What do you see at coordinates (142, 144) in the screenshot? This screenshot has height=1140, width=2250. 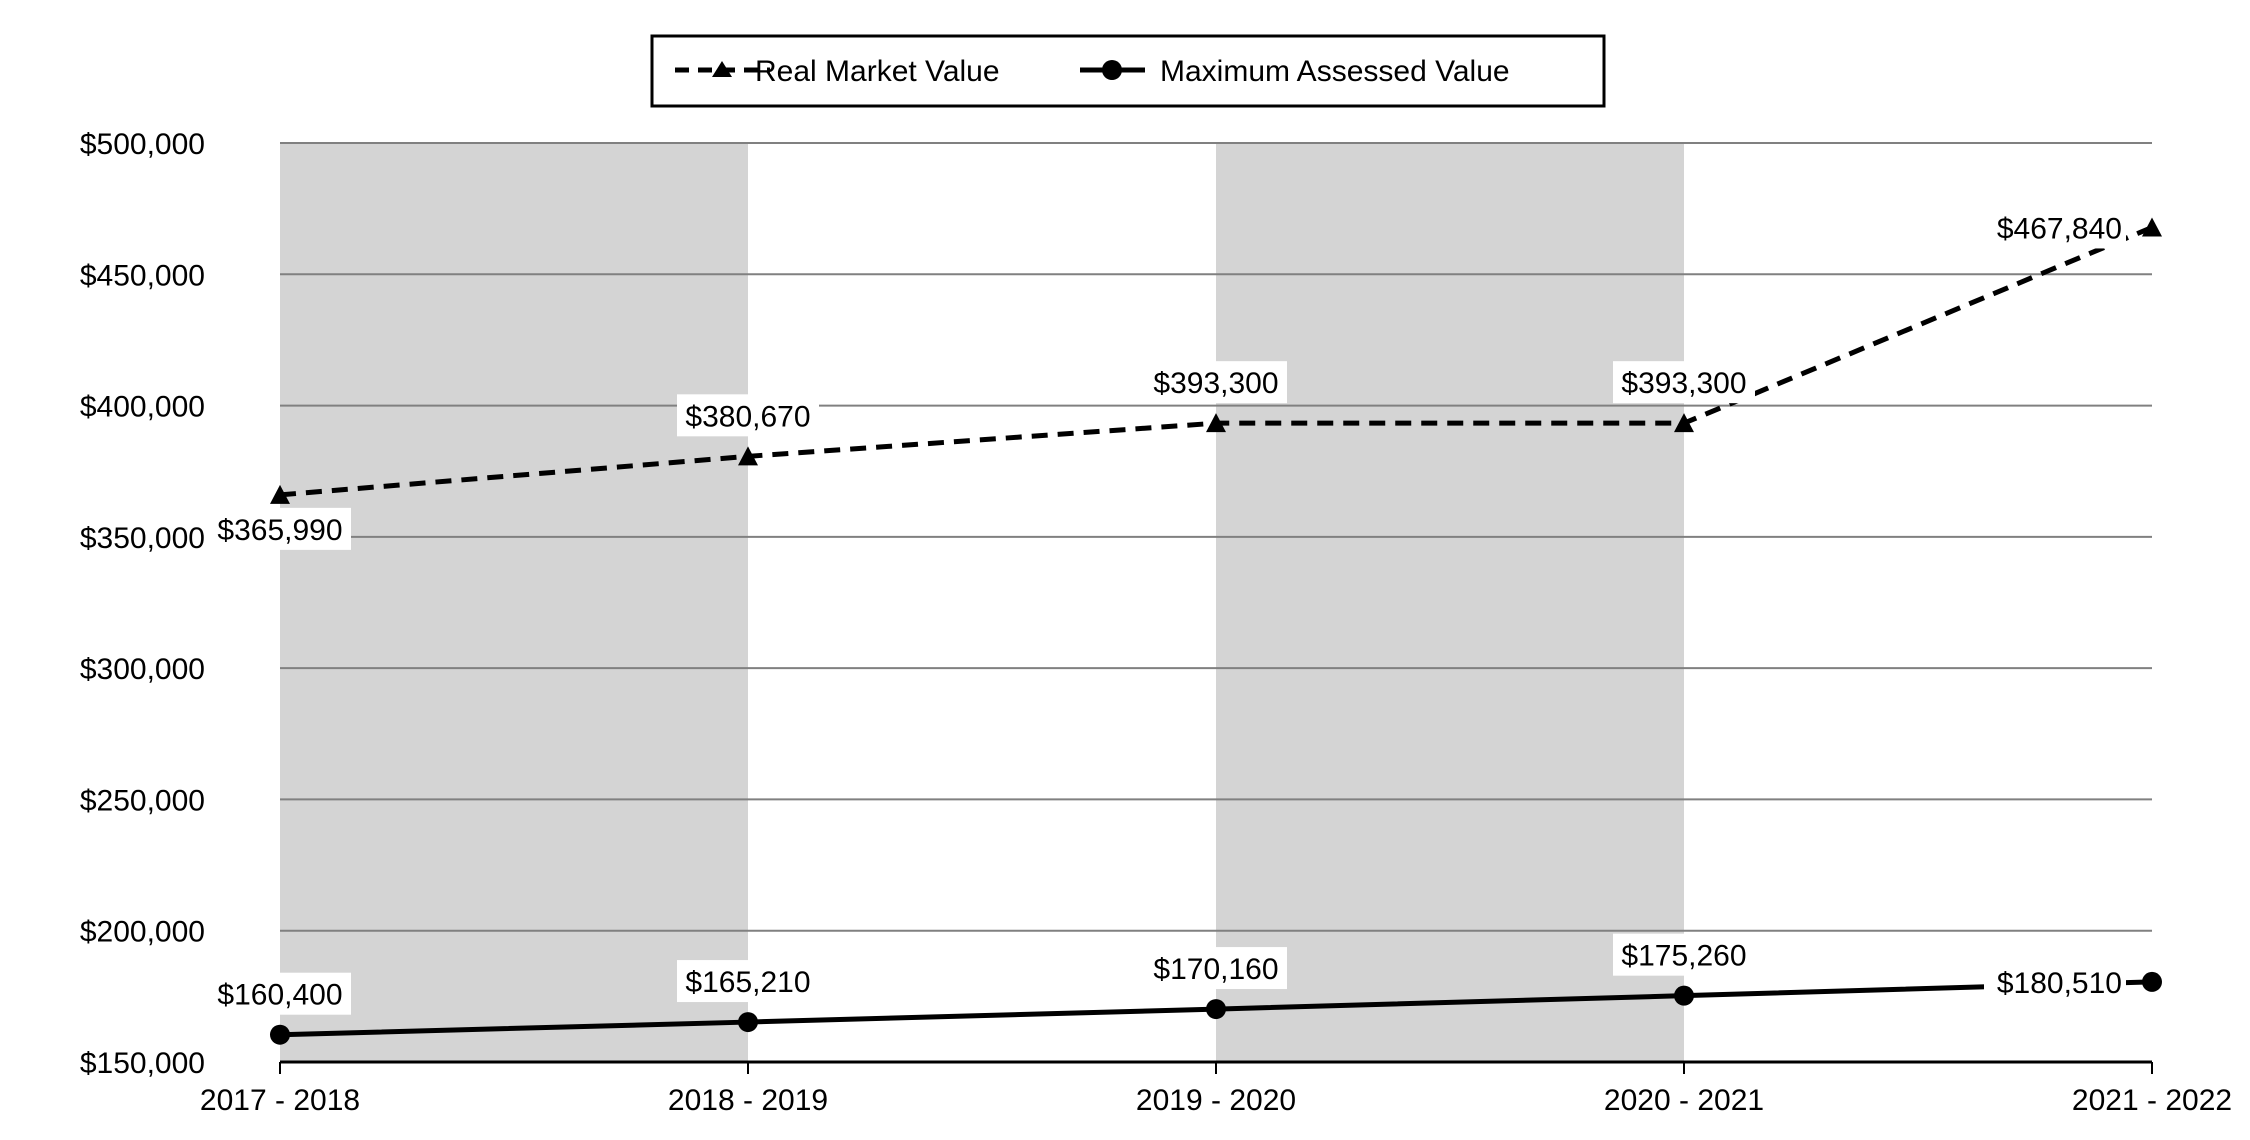 I see `y-tick-label: $500,000` at bounding box center [142, 144].